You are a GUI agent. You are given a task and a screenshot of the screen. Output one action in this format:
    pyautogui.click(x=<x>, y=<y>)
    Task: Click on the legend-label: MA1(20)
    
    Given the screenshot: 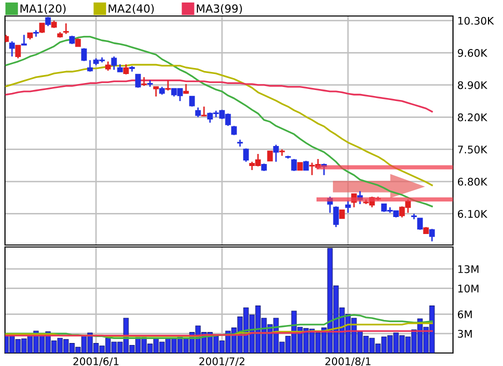 What is the action you would take?
    pyautogui.click(x=43, y=9)
    